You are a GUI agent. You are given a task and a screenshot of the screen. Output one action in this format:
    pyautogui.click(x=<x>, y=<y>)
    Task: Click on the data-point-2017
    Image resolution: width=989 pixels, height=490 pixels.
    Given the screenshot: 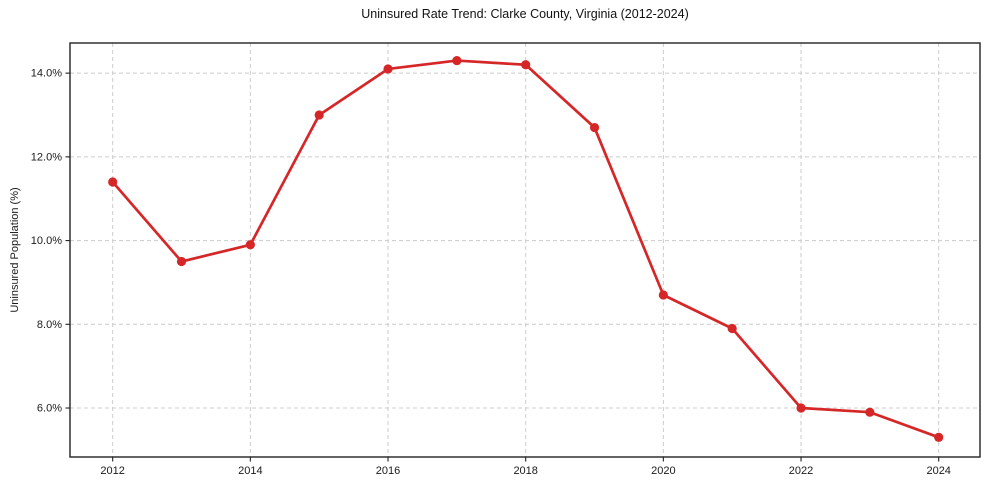 What is the action you would take?
    pyautogui.click(x=457, y=60)
    